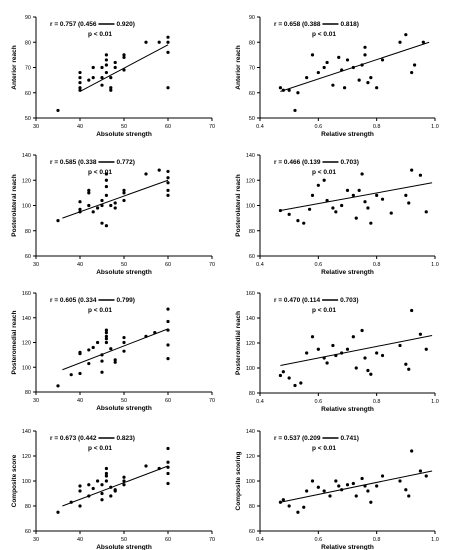 The height and width of the screenshot is (550, 457). I want to click on panel-8-stat-r: r = 0.537 (0.209, so click(297, 438).